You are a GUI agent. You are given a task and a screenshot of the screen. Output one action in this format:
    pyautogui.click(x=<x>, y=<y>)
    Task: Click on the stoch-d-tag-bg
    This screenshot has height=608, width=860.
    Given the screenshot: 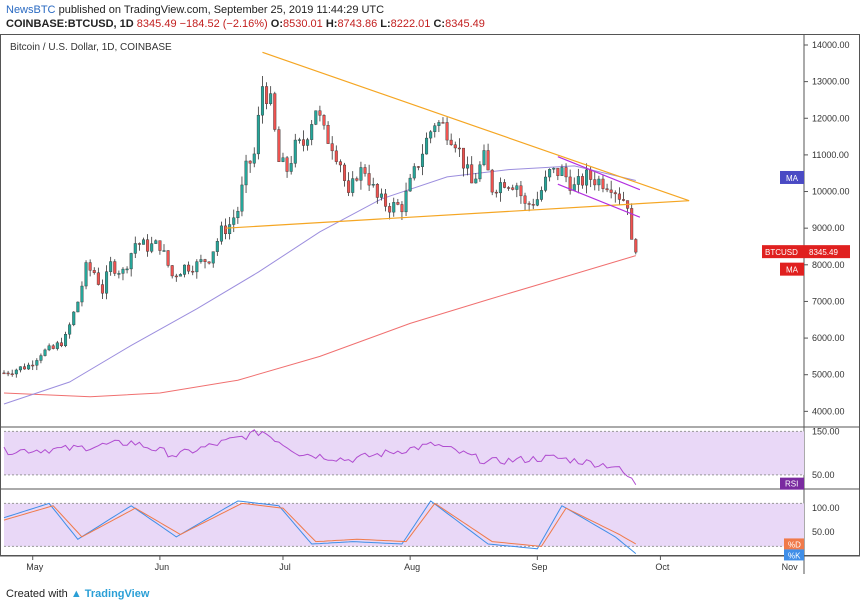 What is the action you would take?
    pyautogui.click(x=794, y=544)
    